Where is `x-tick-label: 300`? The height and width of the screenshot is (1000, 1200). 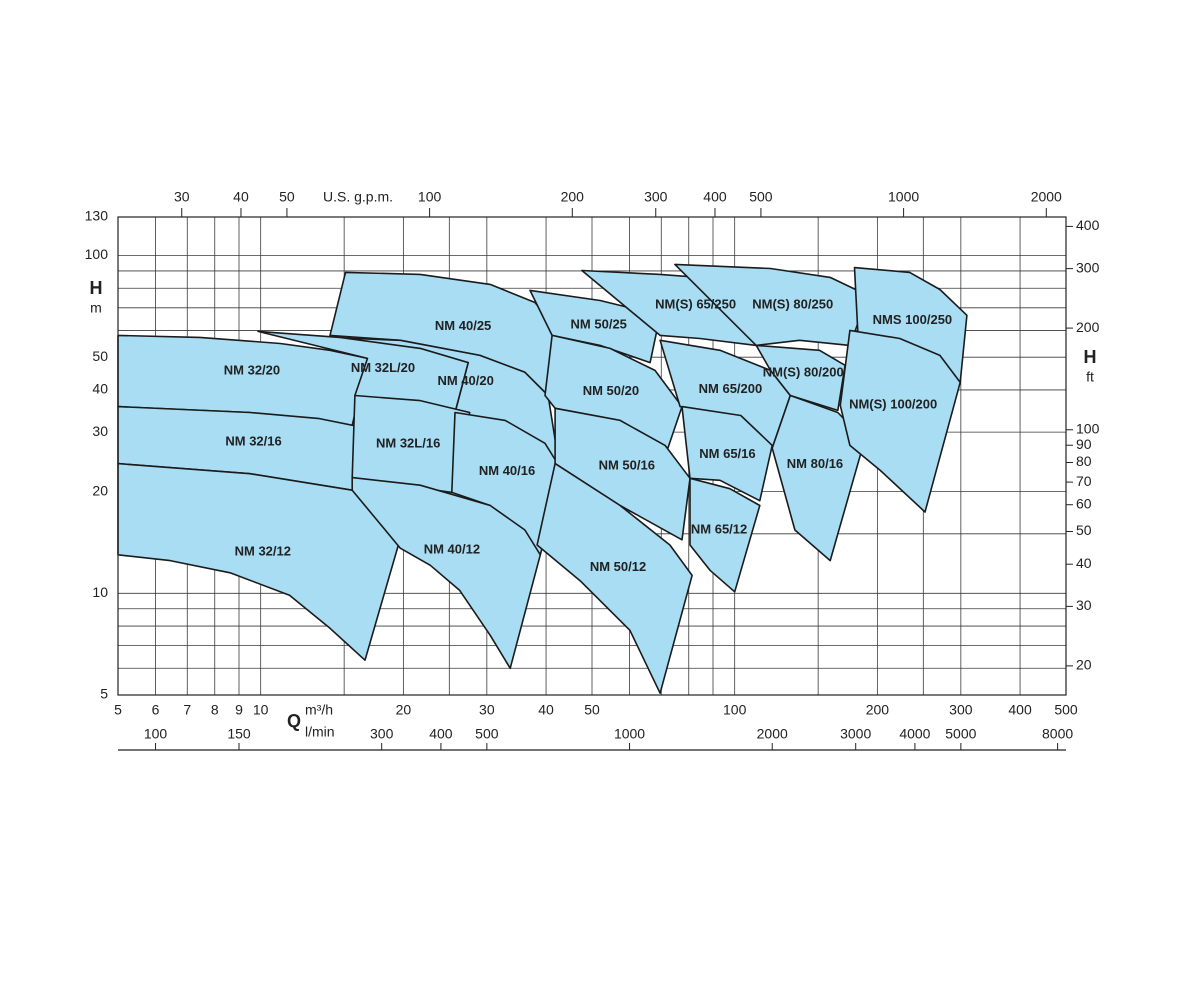 x-tick-label: 300 is located at coordinates (961, 710).